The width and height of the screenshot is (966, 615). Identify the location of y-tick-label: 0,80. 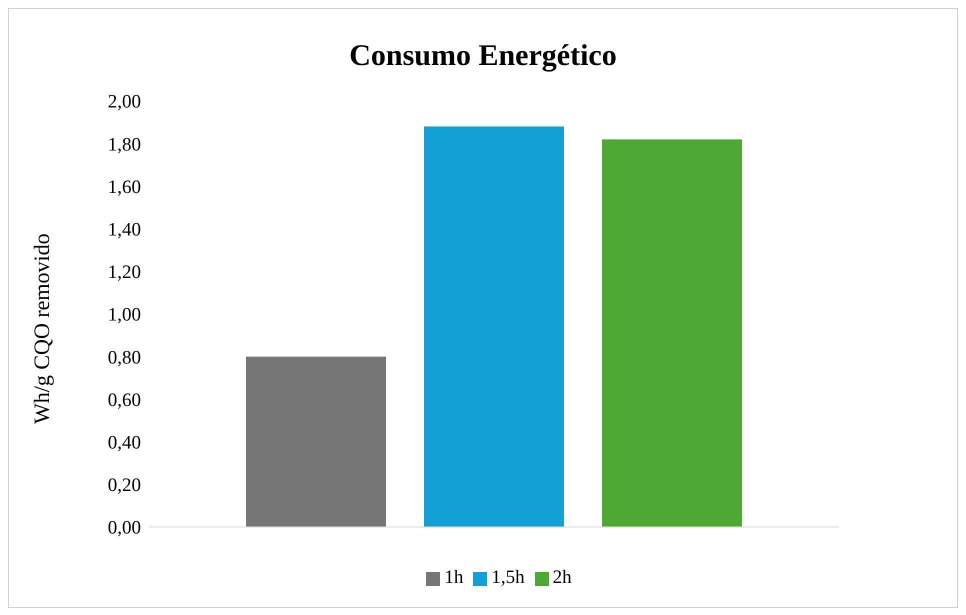
(124, 357).